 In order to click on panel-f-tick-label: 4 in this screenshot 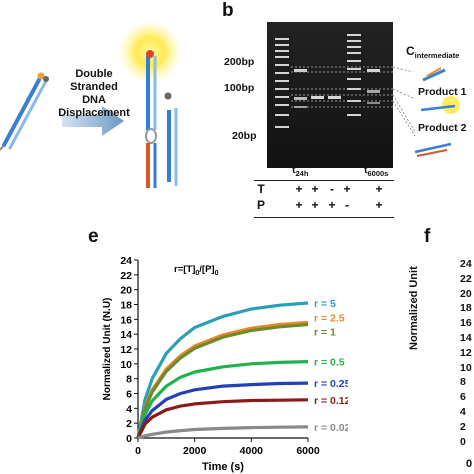, I will do `click(463, 412)`.